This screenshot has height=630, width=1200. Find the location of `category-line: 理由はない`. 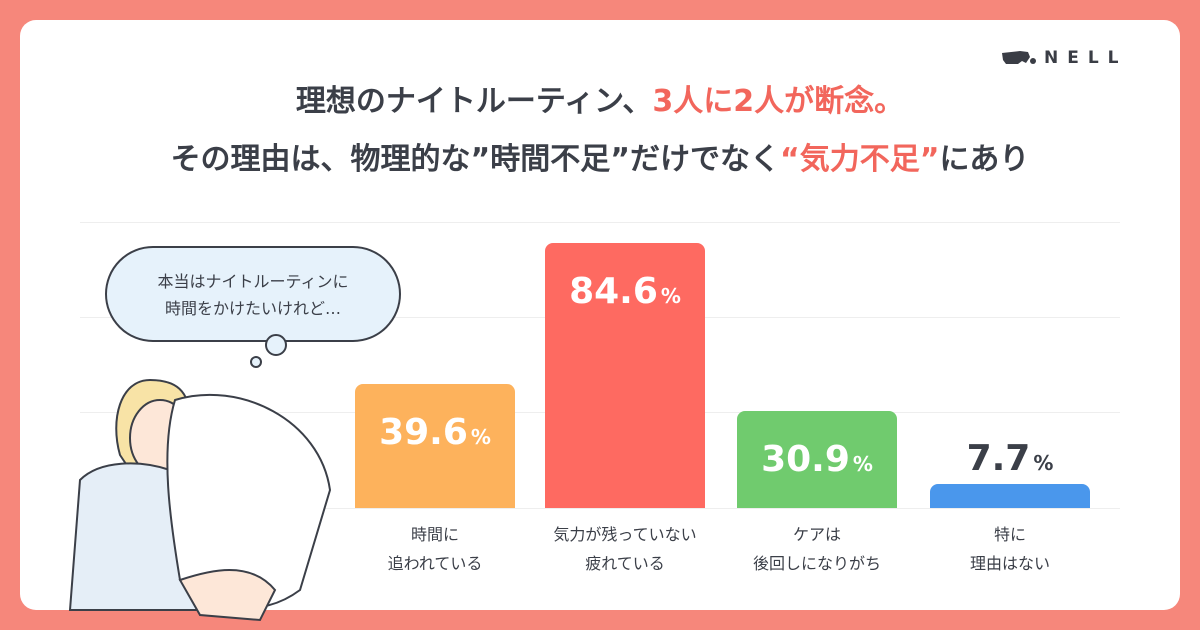

category-line: 理由はない is located at coordinates (1009, 563).